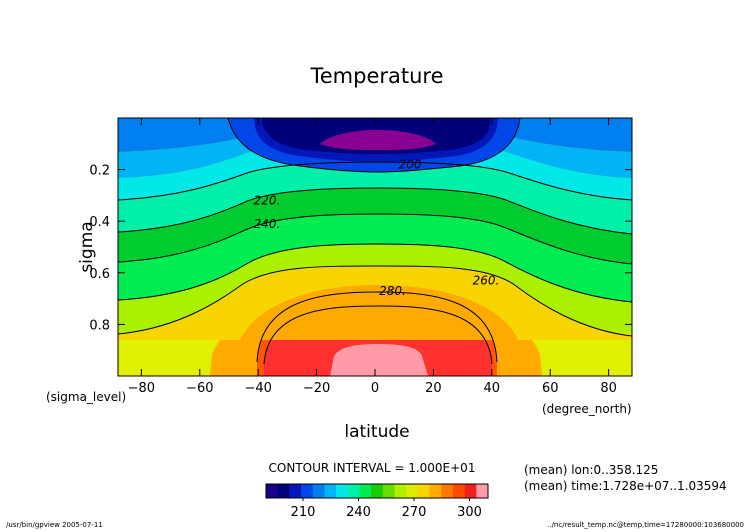 The image size is (752, 532). Describe the element at coordinates (550, 388) in the screenshot. I see `x-tick-label: 60` at that location.